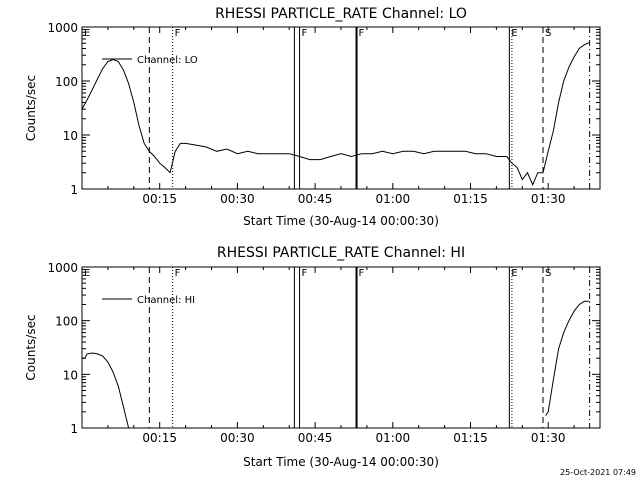 The width and height of the screenshot is (640, 480). I want to click on legend-label: Channel: HI, so click(166, 300).